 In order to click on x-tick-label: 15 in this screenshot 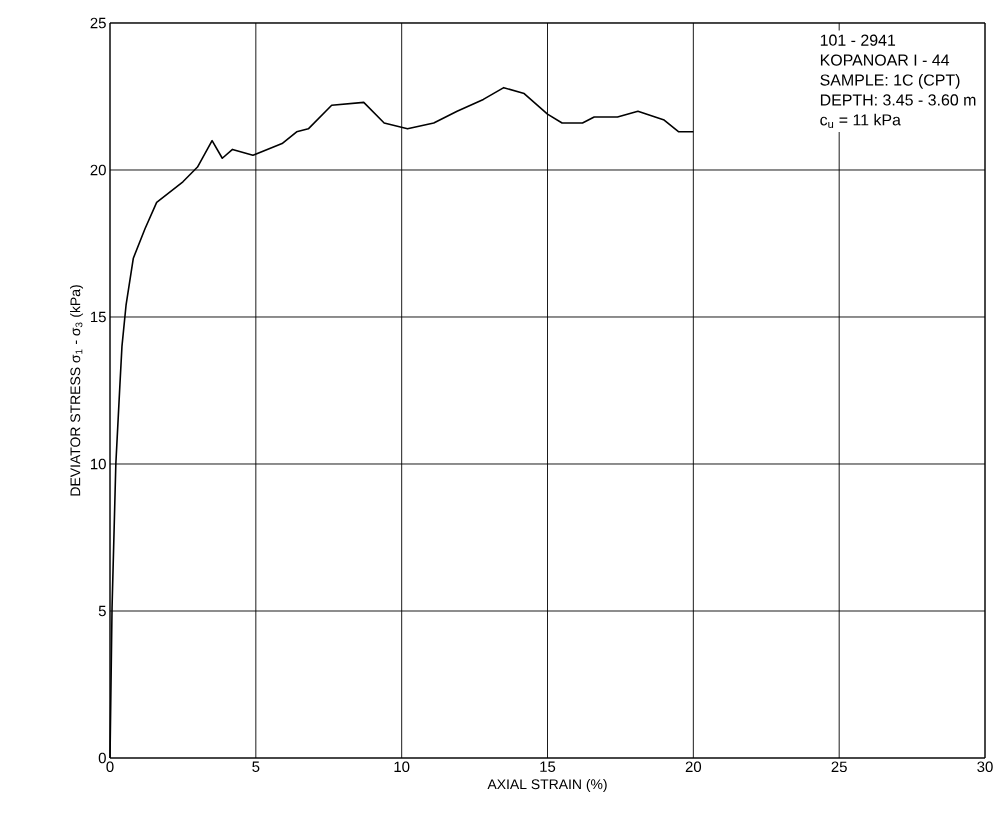, I will do `click(548, 766)`.